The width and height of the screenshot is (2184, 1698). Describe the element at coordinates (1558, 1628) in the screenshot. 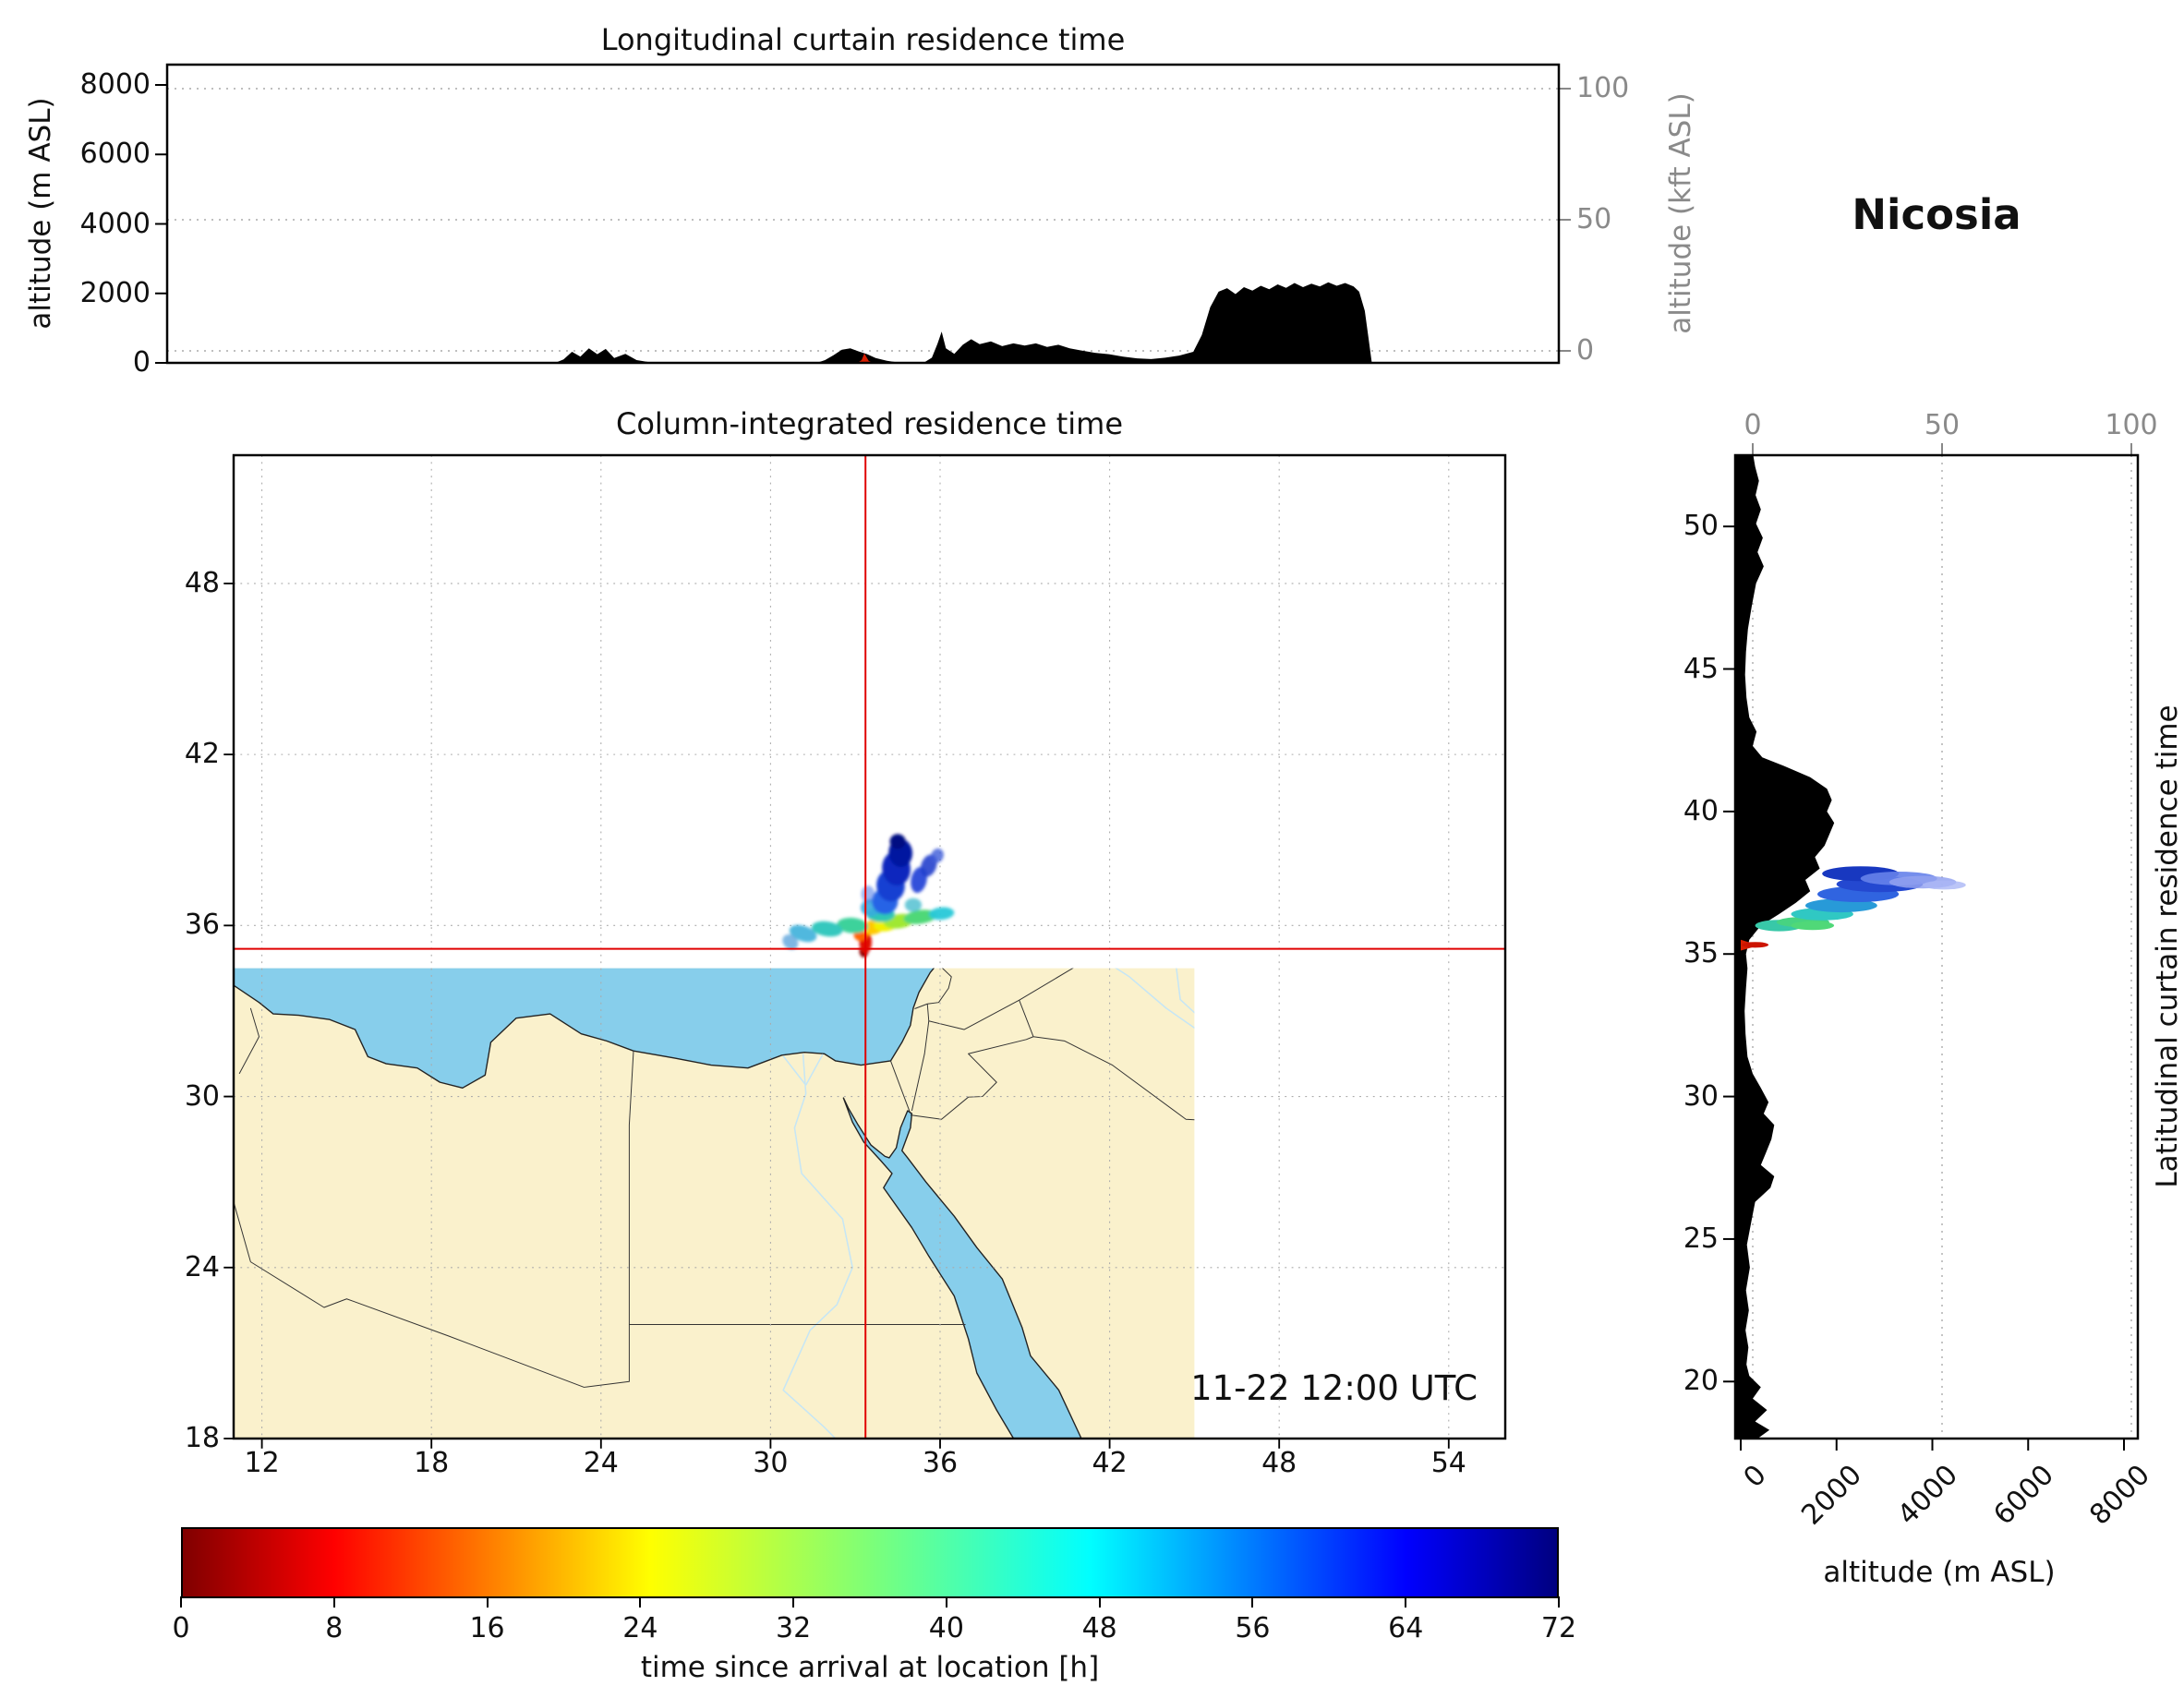

I see `tick-label: 72` at that location.